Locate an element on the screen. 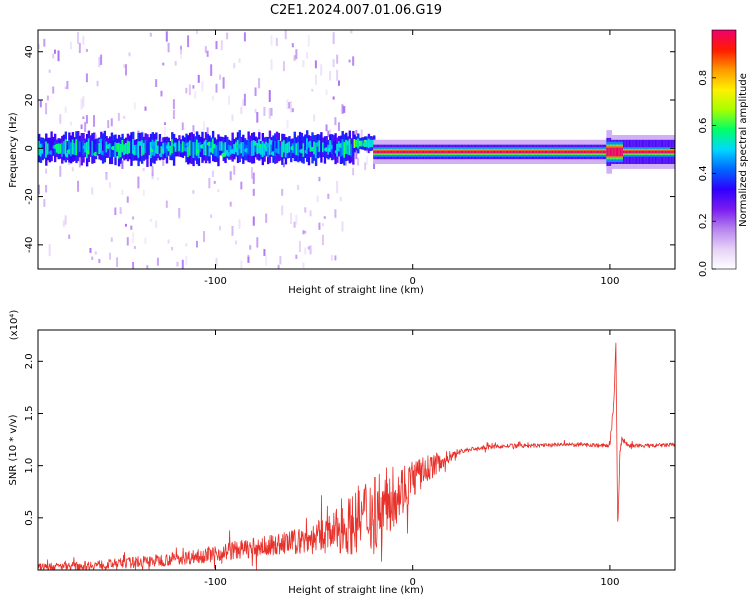  colorbar-label: Normalized spectral amplitude is located at coordinates (743, 150).